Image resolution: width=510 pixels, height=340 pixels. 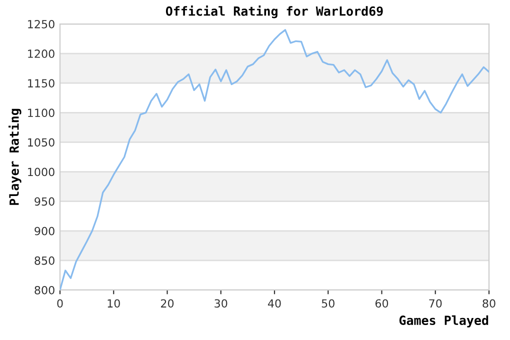 I want to click on x-tick-label: 20, so click(x=167, y=303).